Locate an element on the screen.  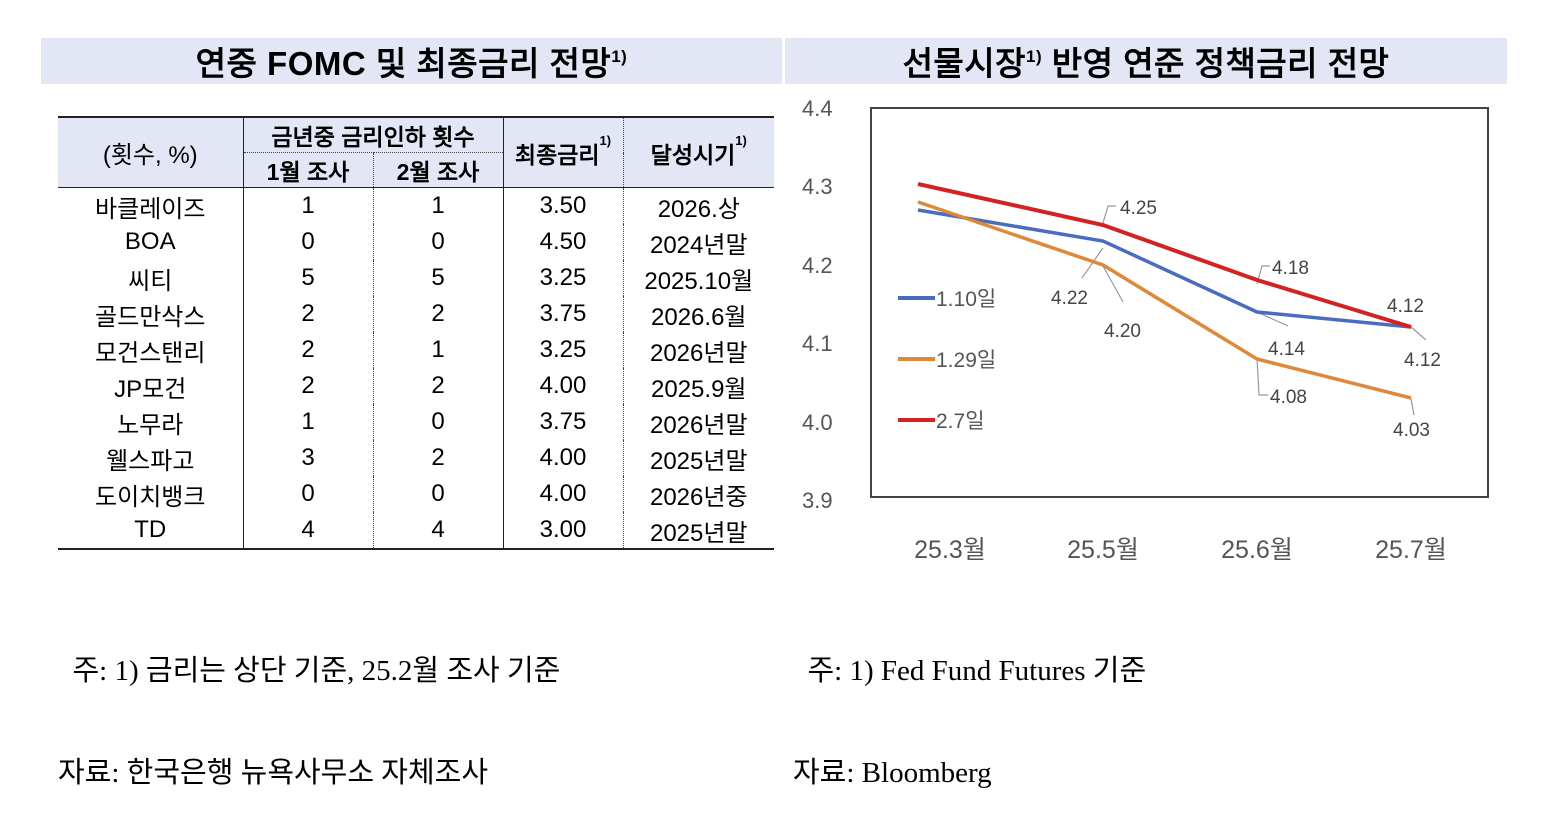
data-label-2-7: 4.18 is located at coordinates (1290, 268).